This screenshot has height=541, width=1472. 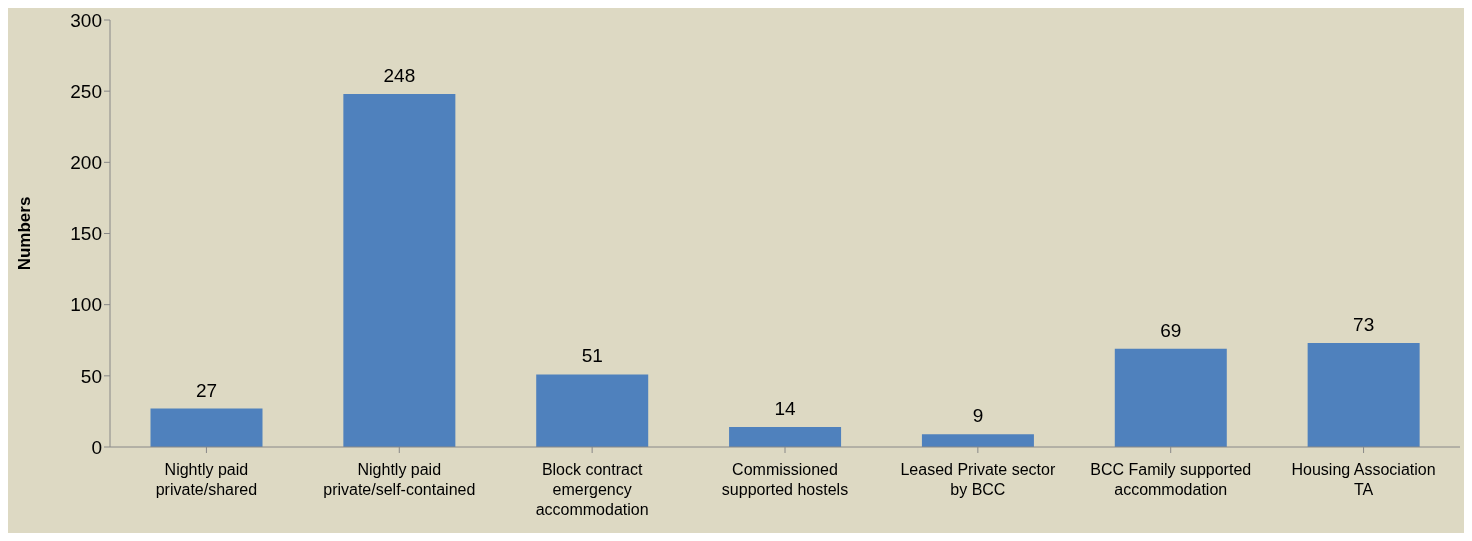 What do you see at coordinates (592, 356) in the screenshot?
I see `data-label: 51` at bounding box center [592, 356].